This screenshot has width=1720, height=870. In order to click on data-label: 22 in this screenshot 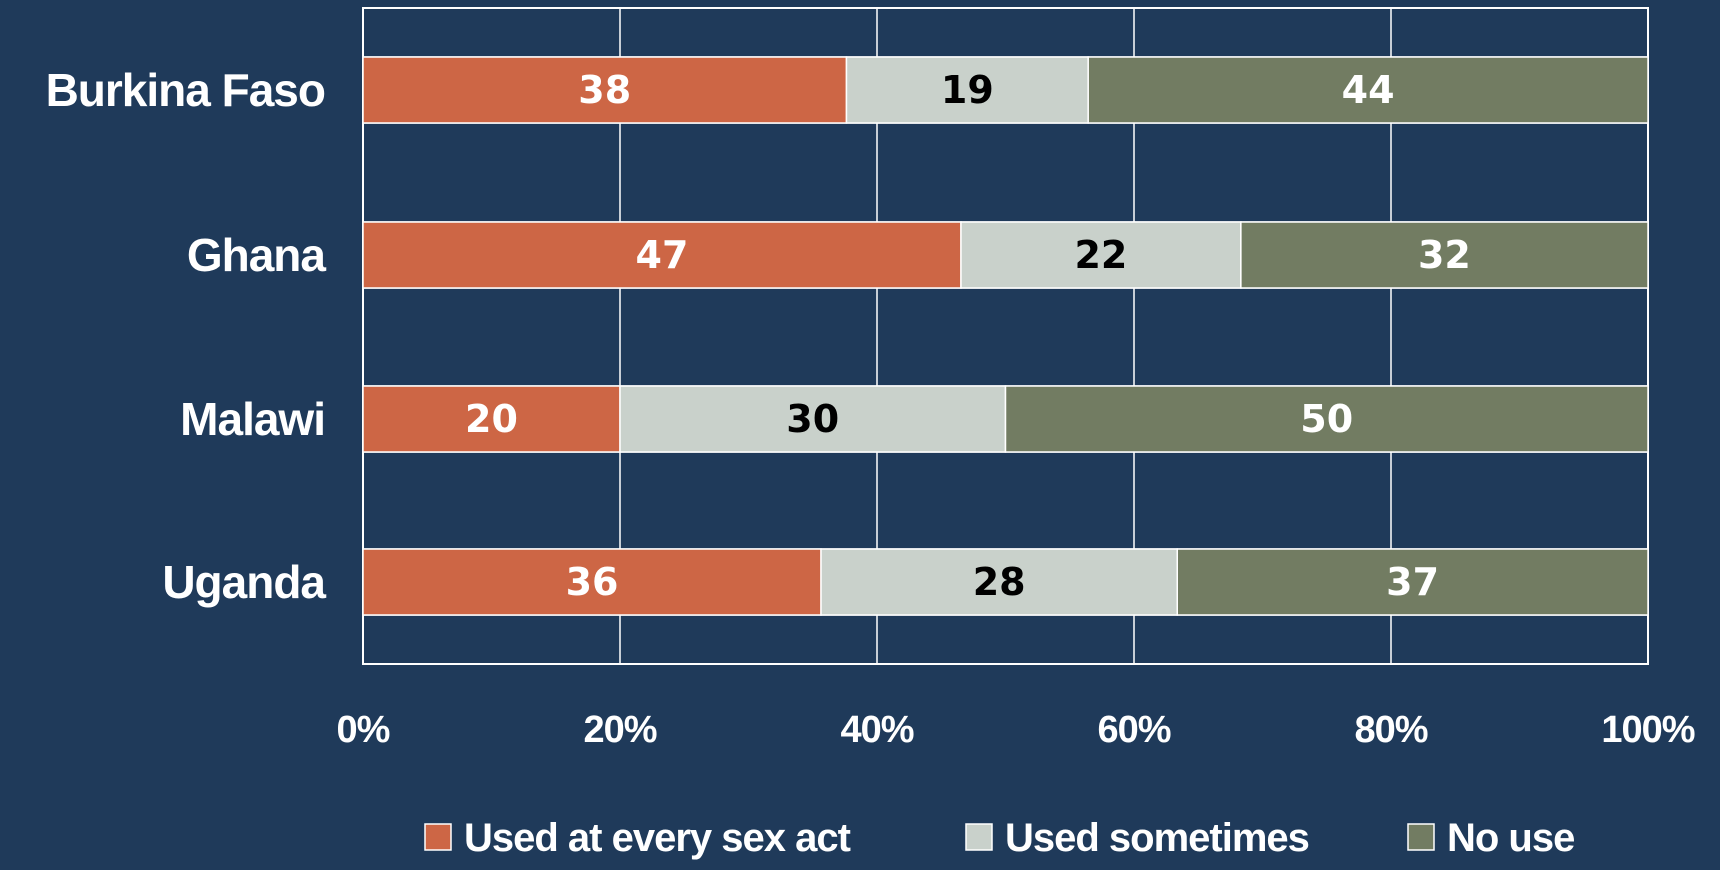, I will do `click(1100, 255)`.